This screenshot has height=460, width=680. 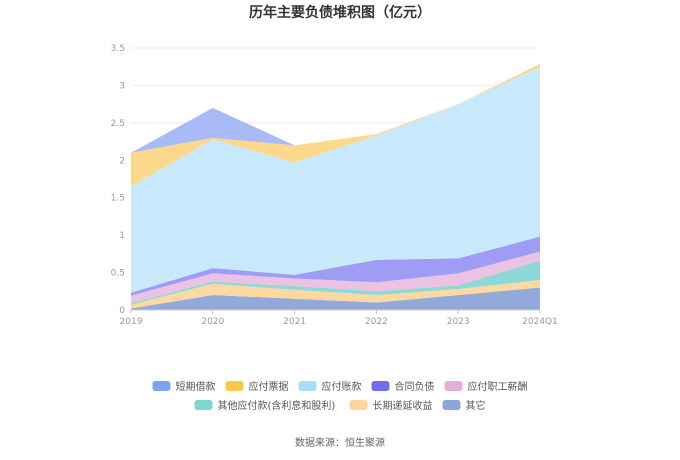 What do you see at coordinates (294, 322) in the screenshot?
I see `x-tick-label: 2021` at bounding box center [294, 322].